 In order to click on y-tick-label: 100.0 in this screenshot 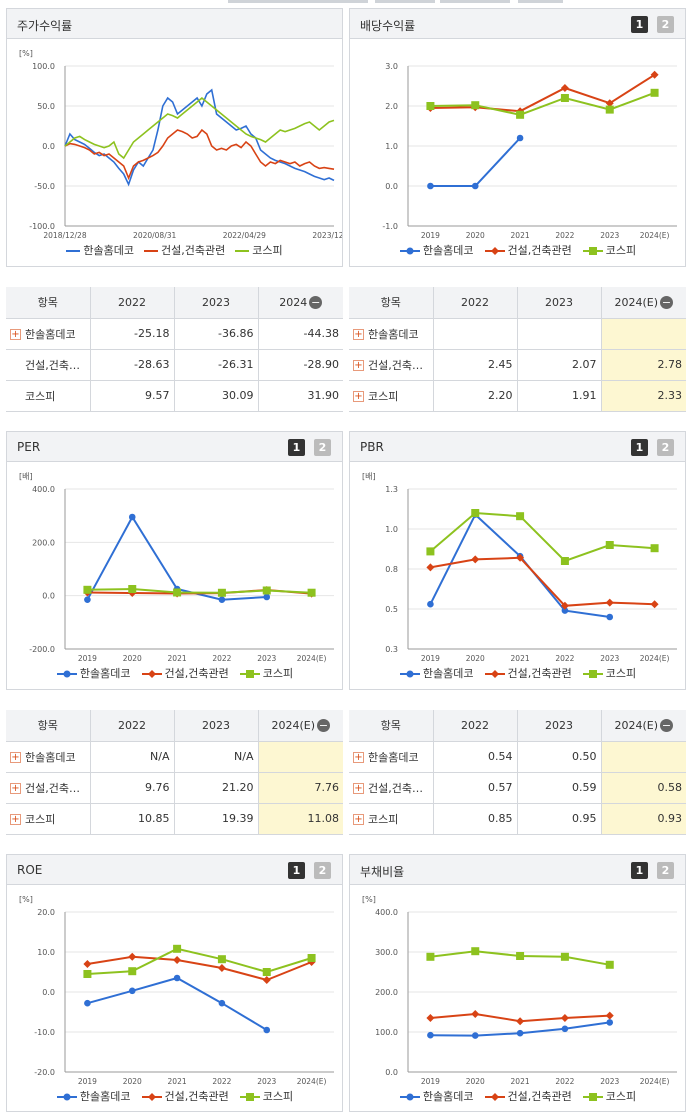, I will do `click(43, 66)`.